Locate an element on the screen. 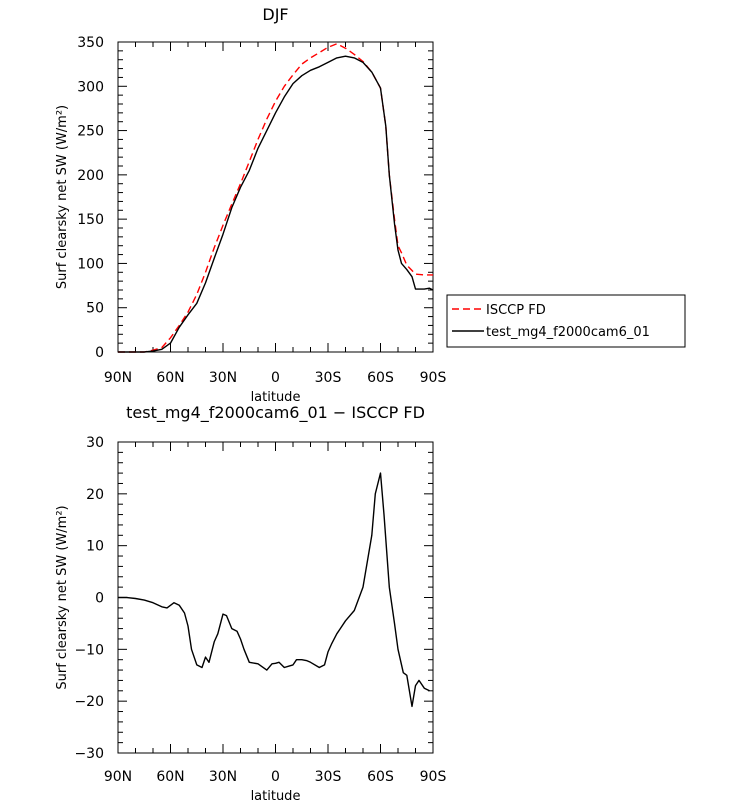  y-tick-label: 150 is located at coordinates (90, 220).